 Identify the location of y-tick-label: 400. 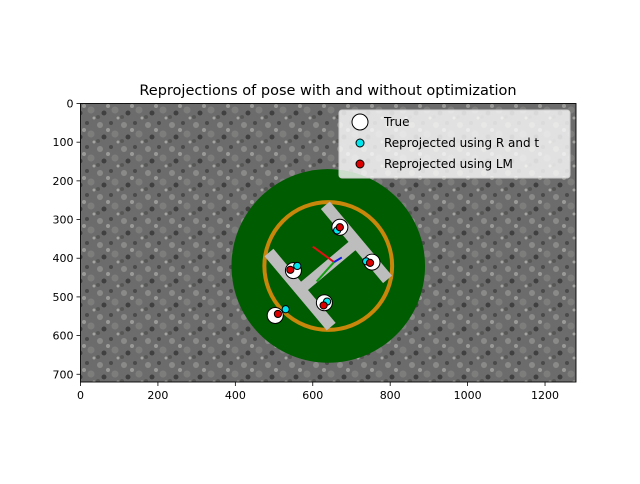
(63, 258).